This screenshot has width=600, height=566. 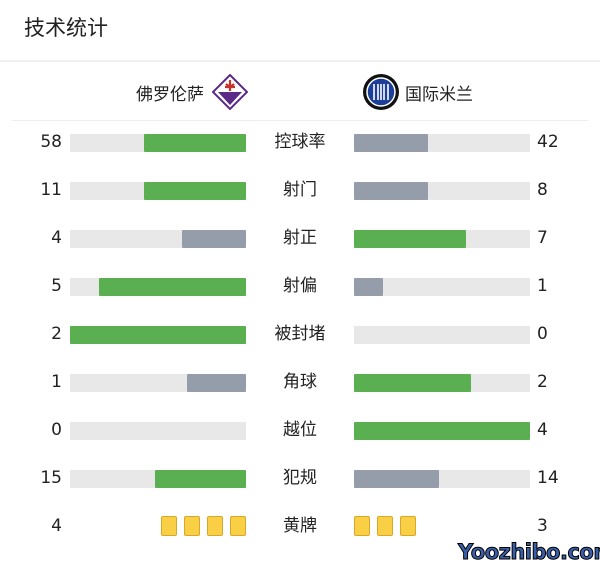 What do you see at coordinates (529, 552) in the screenshot?
I see `watermark: Yoozhibo.com` at bounding box center [529, 552].